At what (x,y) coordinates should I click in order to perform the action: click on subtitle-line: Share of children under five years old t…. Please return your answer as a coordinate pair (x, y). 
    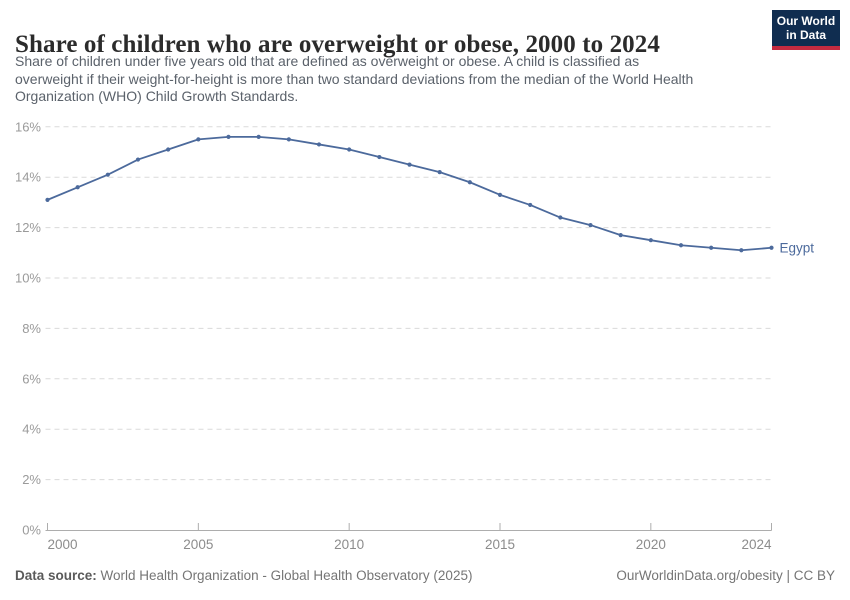
    Looking at the image, I should click on (327, 61).